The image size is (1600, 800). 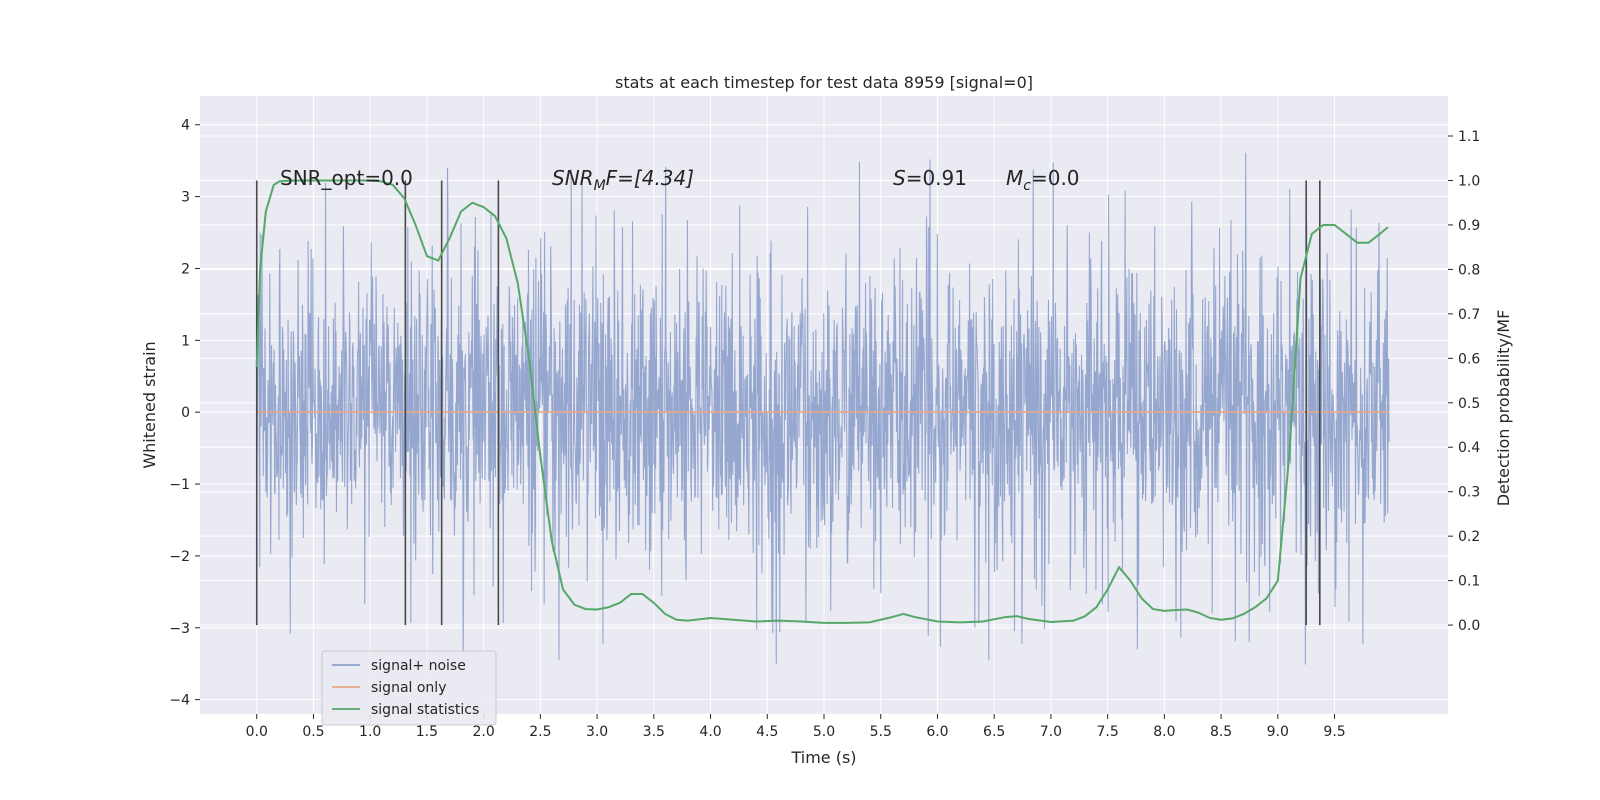 I want to click on y2-tick-label: 1.0, so click(x=1469, y=181).